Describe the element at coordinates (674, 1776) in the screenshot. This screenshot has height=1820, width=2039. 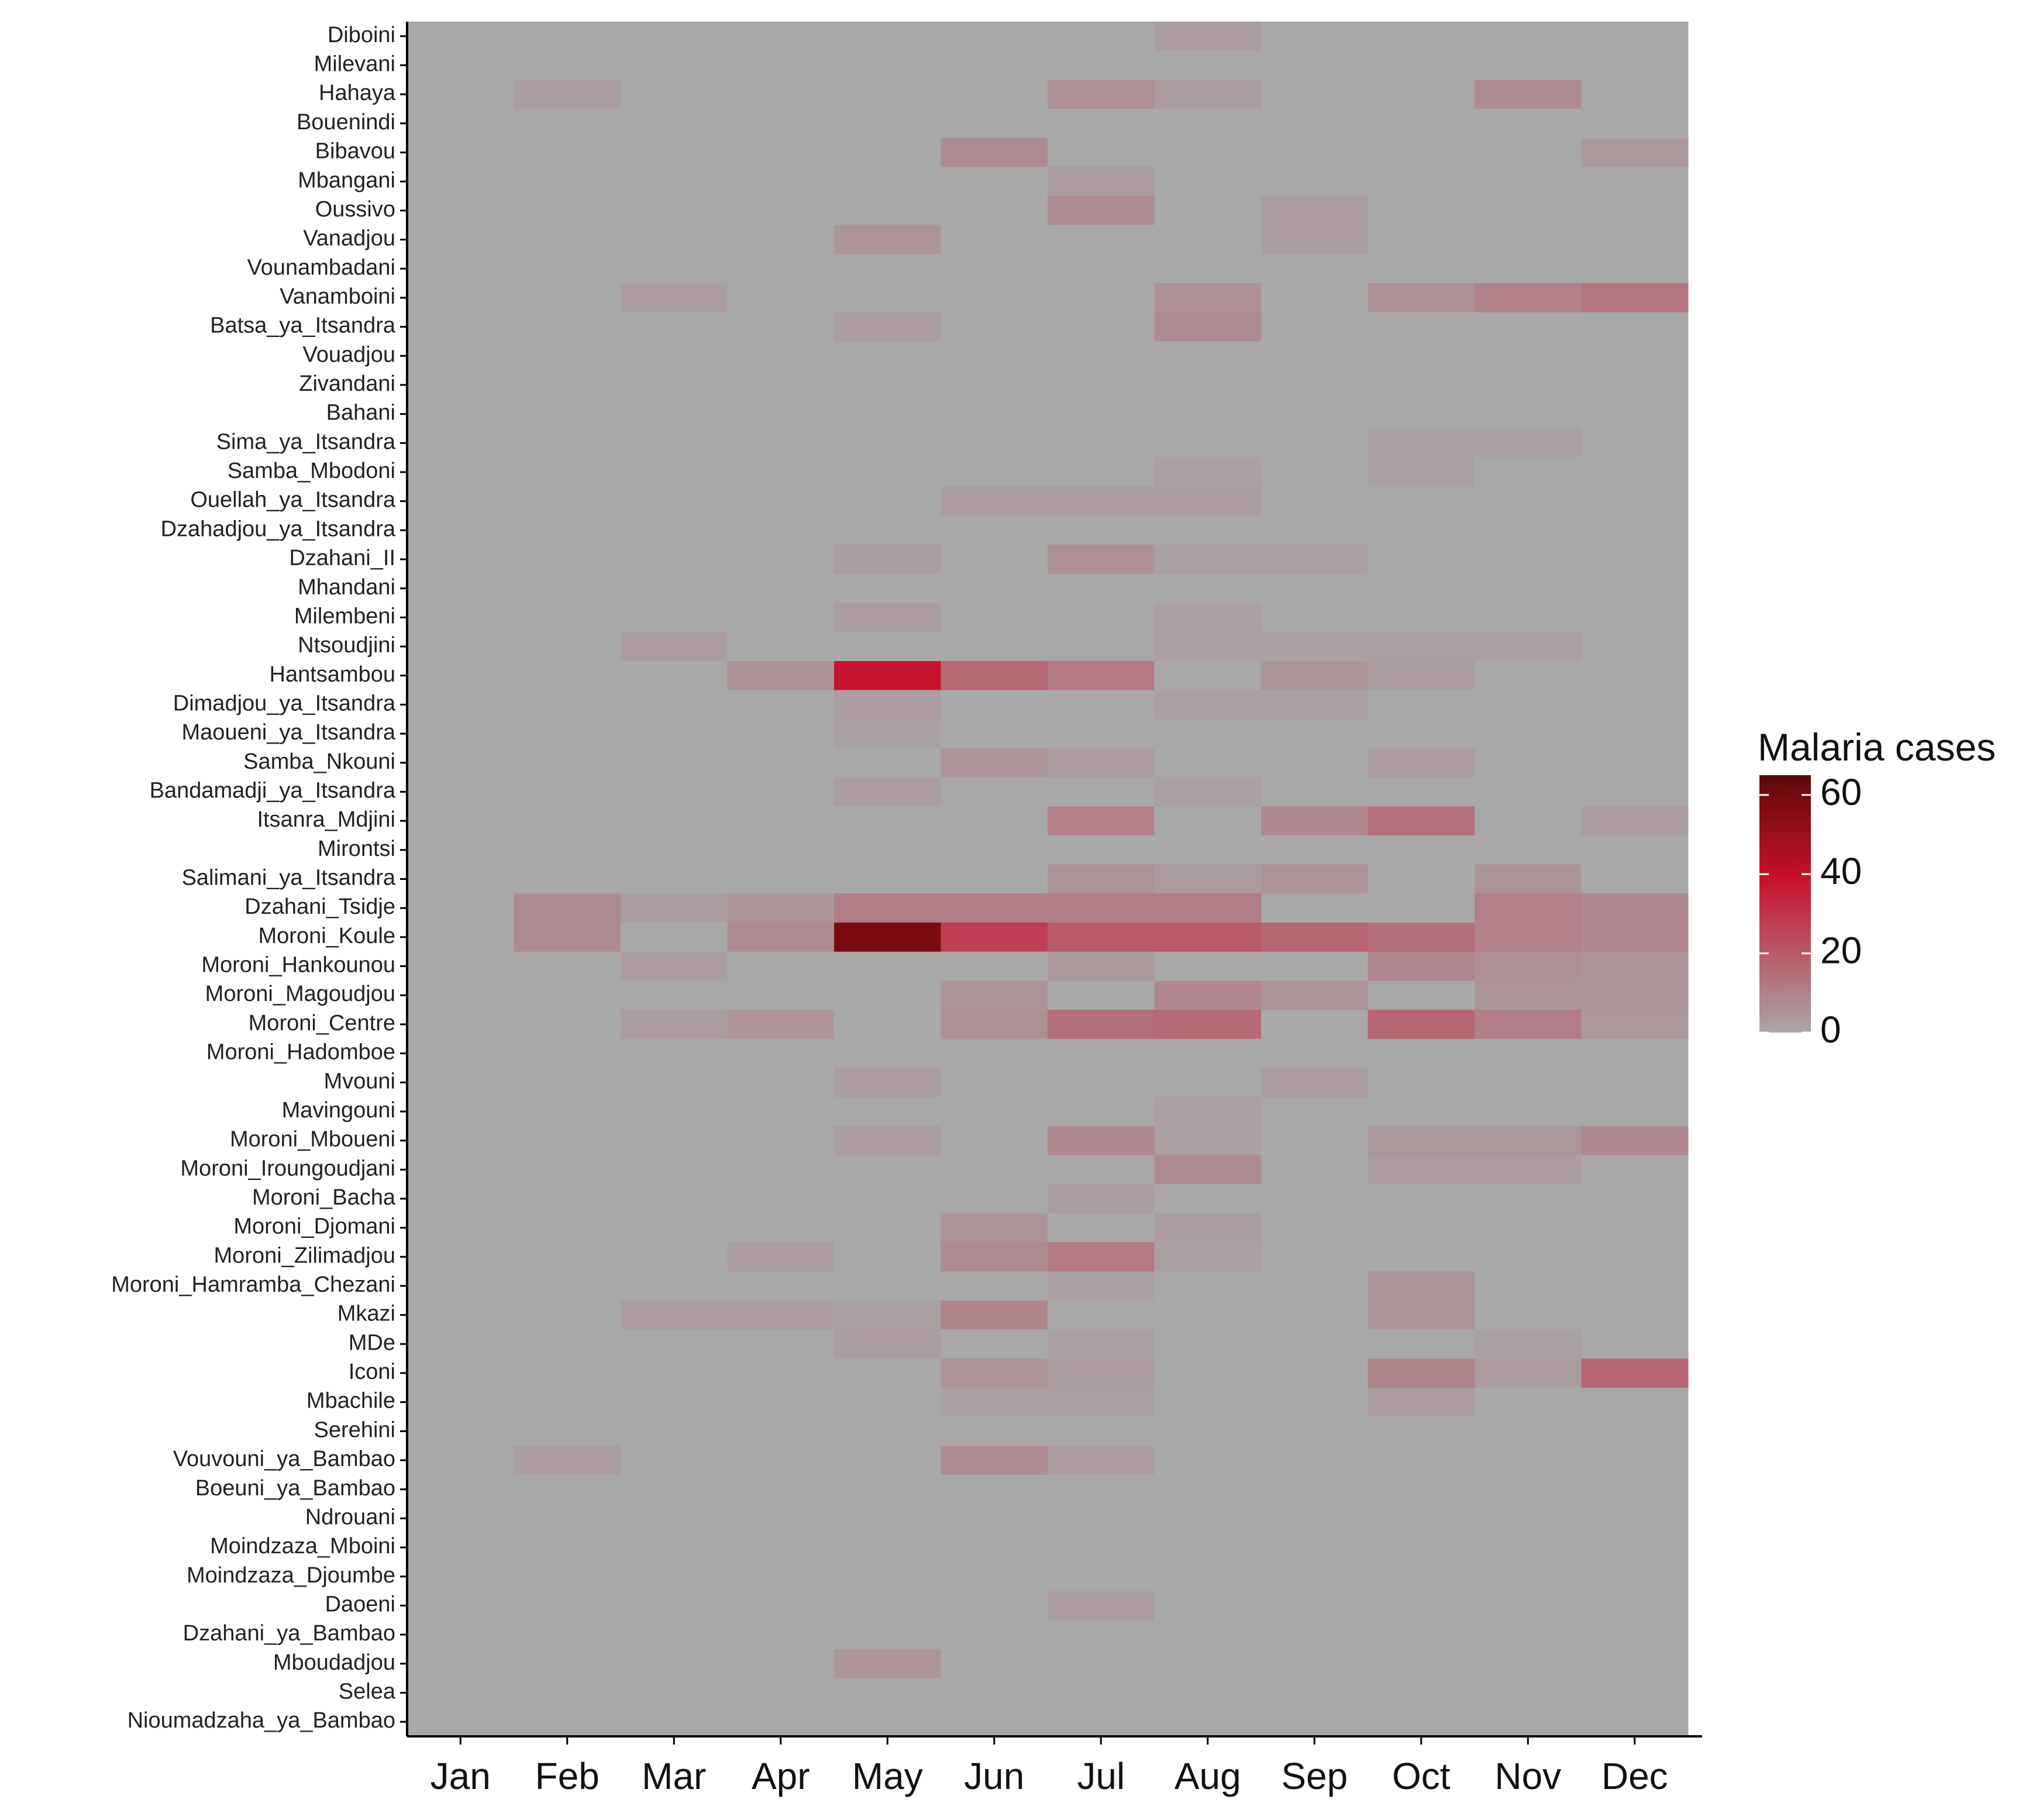
I see `x-tick-label: Mar` at that location.